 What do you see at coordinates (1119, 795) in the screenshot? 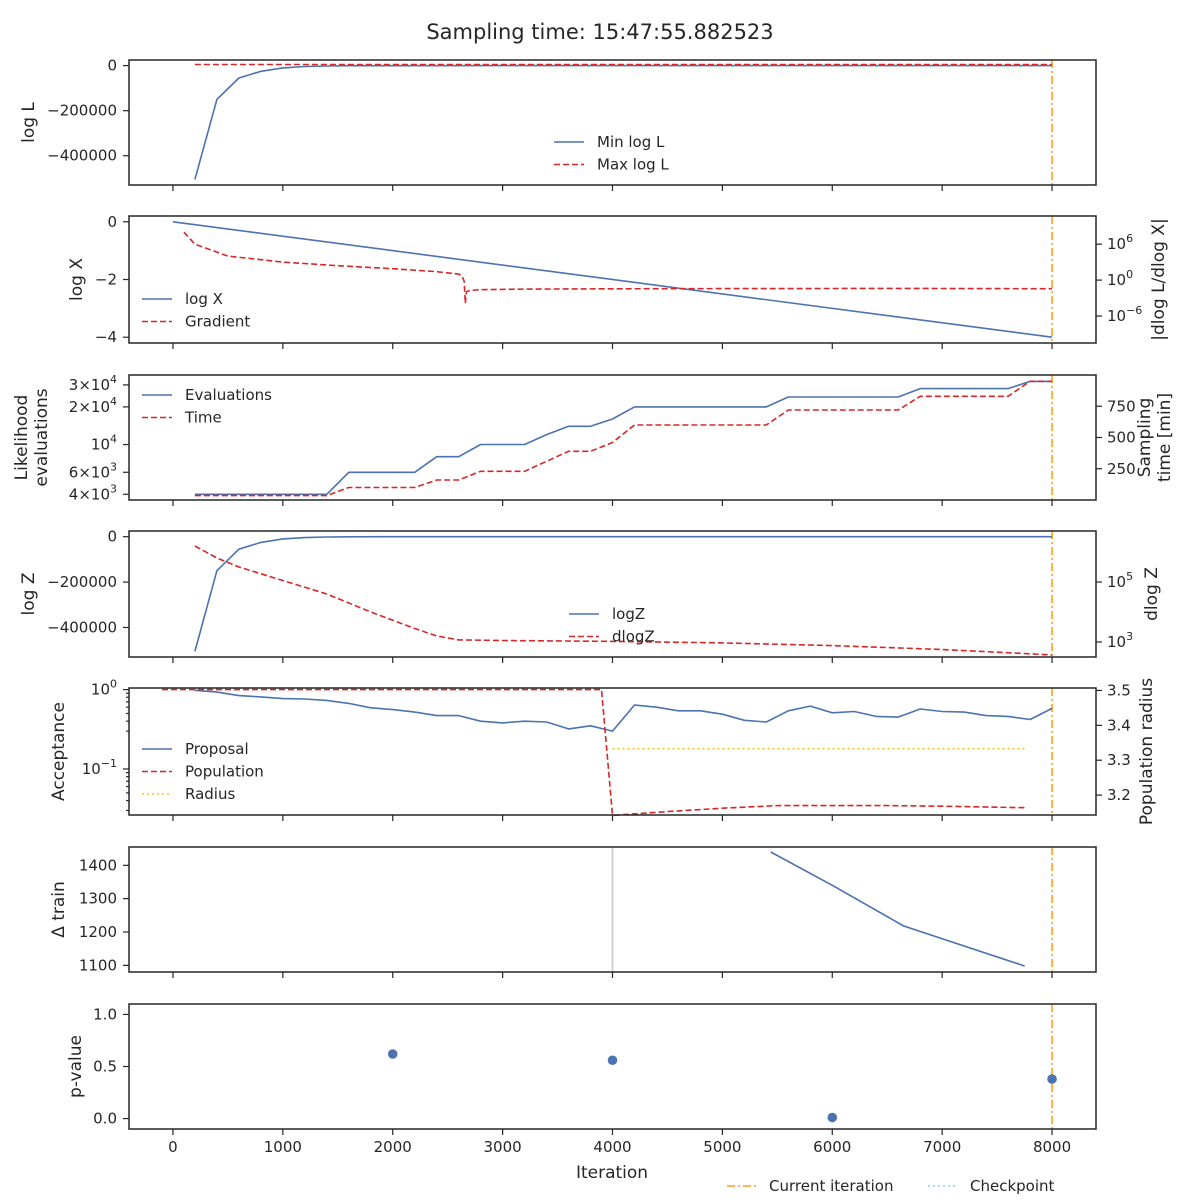
I see `y2-tick-label-3: 3.2` at bounding box center [1119, 795].